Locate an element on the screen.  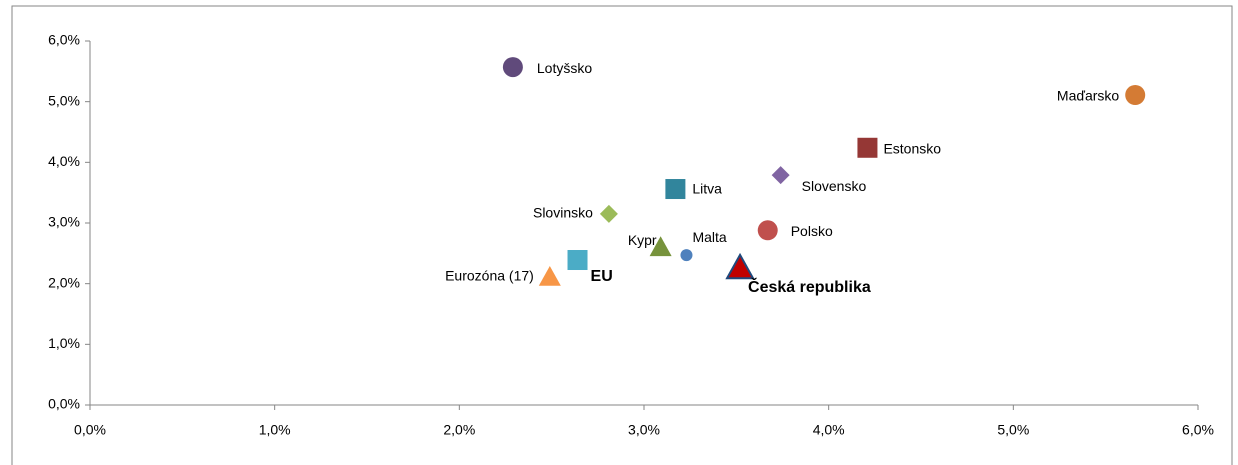
y-tick-label: 4,0% is located at coordinates (64, 161).